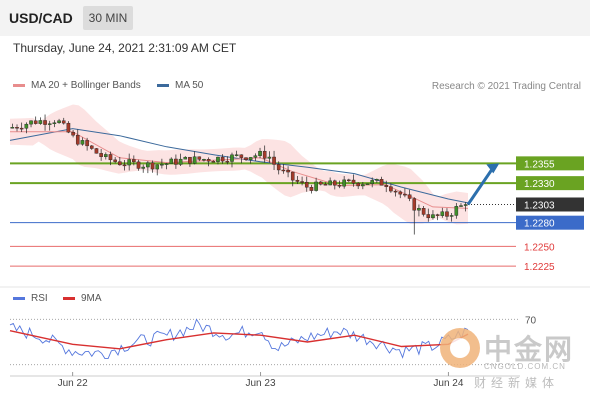 This screenshot has width=590, height=400. Describe the element at coordinates (539, 205) in the screenshot. I see `level-label-1.2303: 1.2303` at that location.